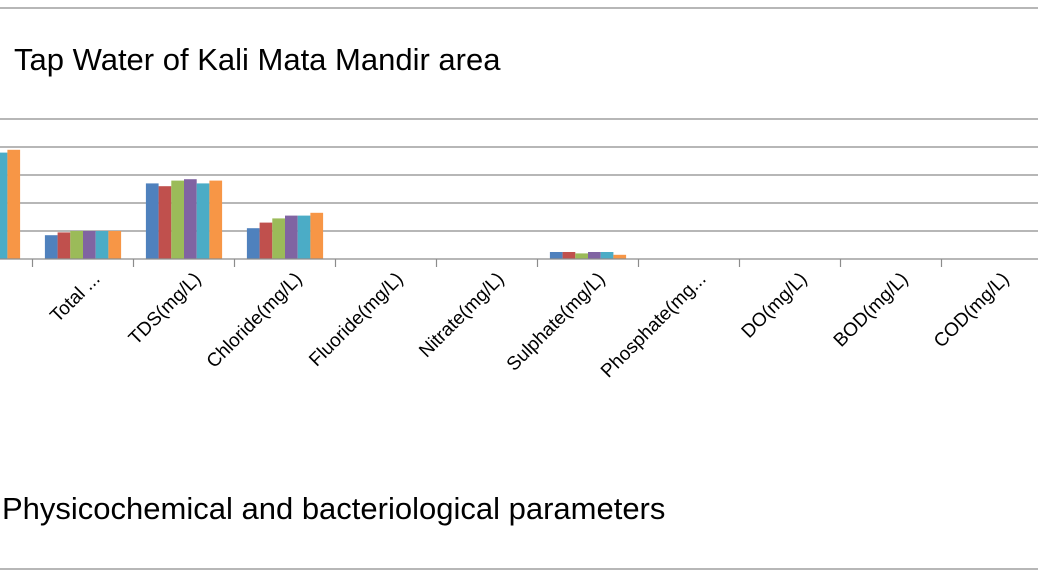 This screenshot has height=581, width=1038. What do you see at coordinates (313, 204) in the screenshot?
I see `bars-layer` at bounding box center [313, 204].